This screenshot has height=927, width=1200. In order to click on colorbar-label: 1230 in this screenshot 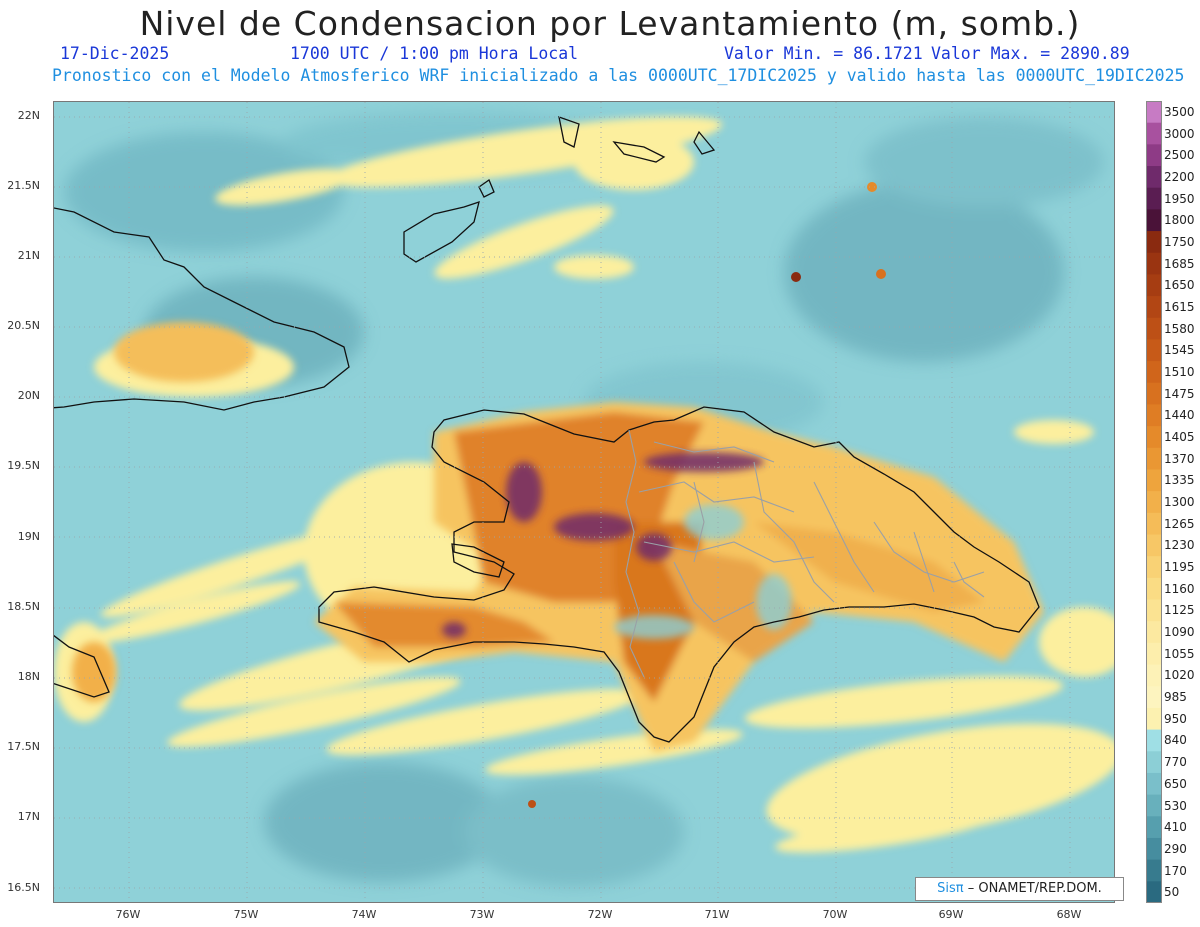, I will do `click(1179, 545)`.